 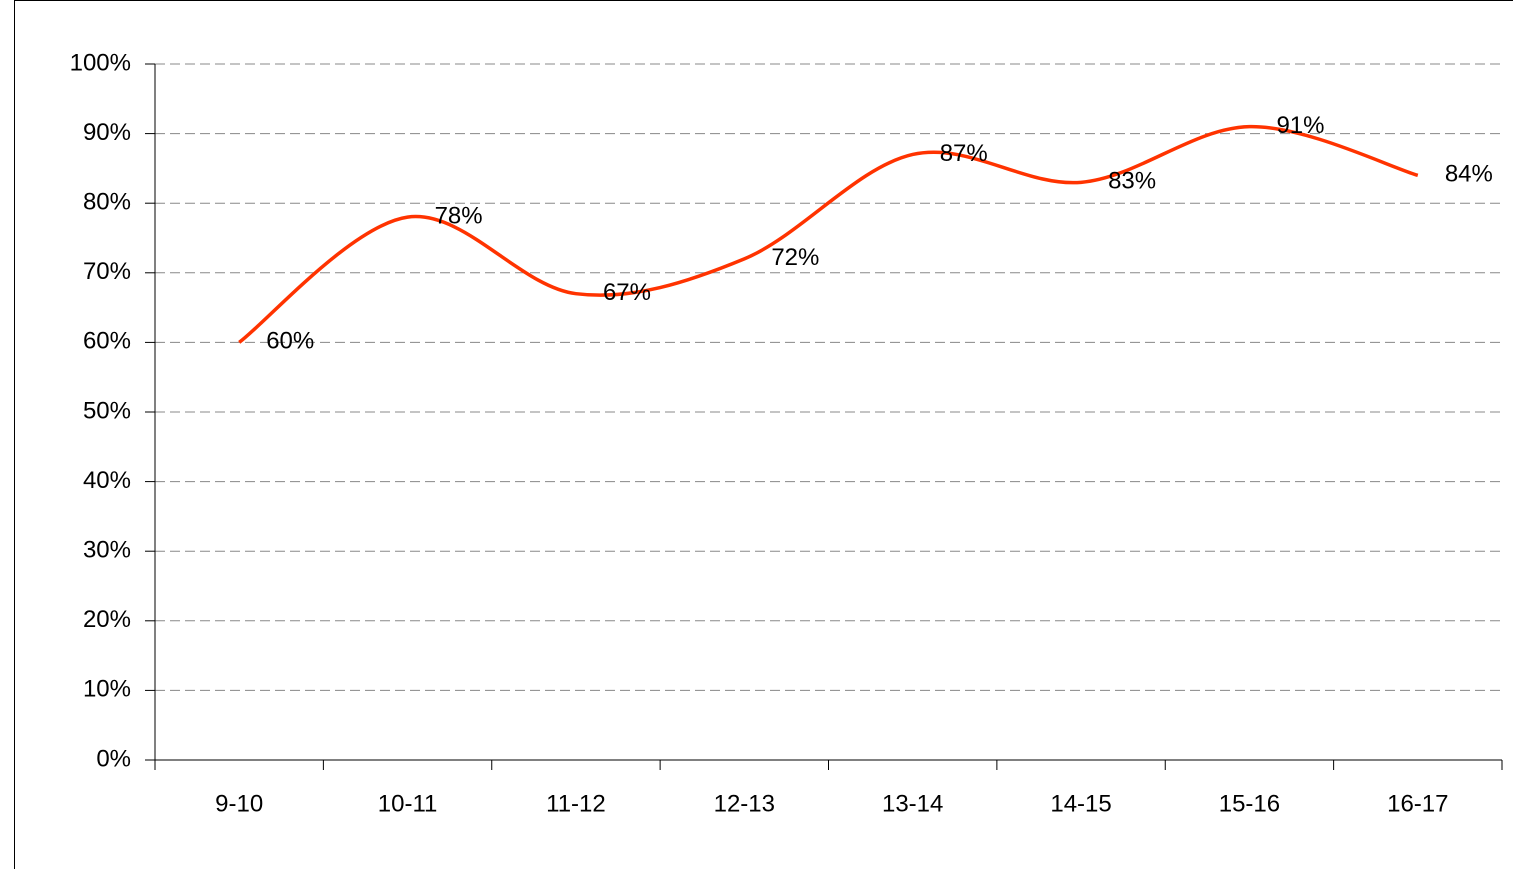 What do you see at coordinates (1080, 803) in the screenshot?
I see `x-tick-label: 14-15` at bounding box center [1080, 803].